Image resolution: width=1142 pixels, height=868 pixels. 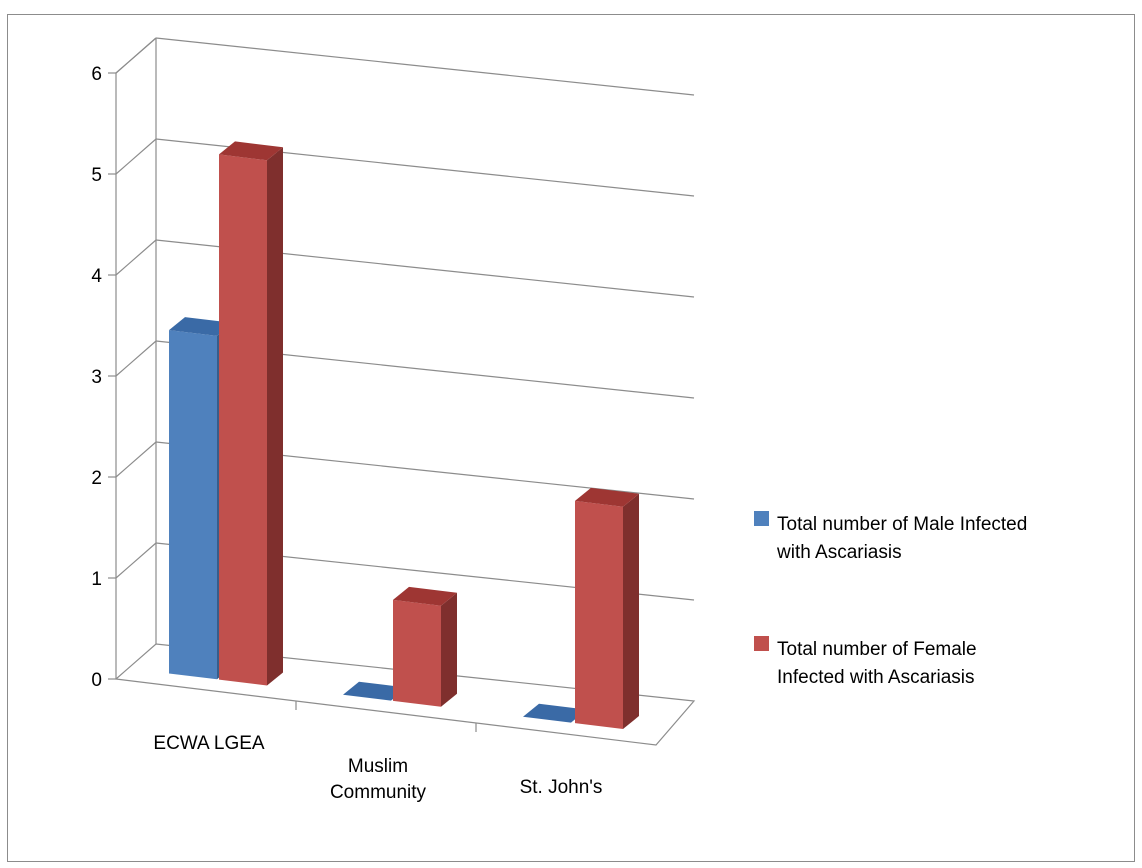 I want to click on x-category-label-2: Muslim Community, so click(x=378, y=779).